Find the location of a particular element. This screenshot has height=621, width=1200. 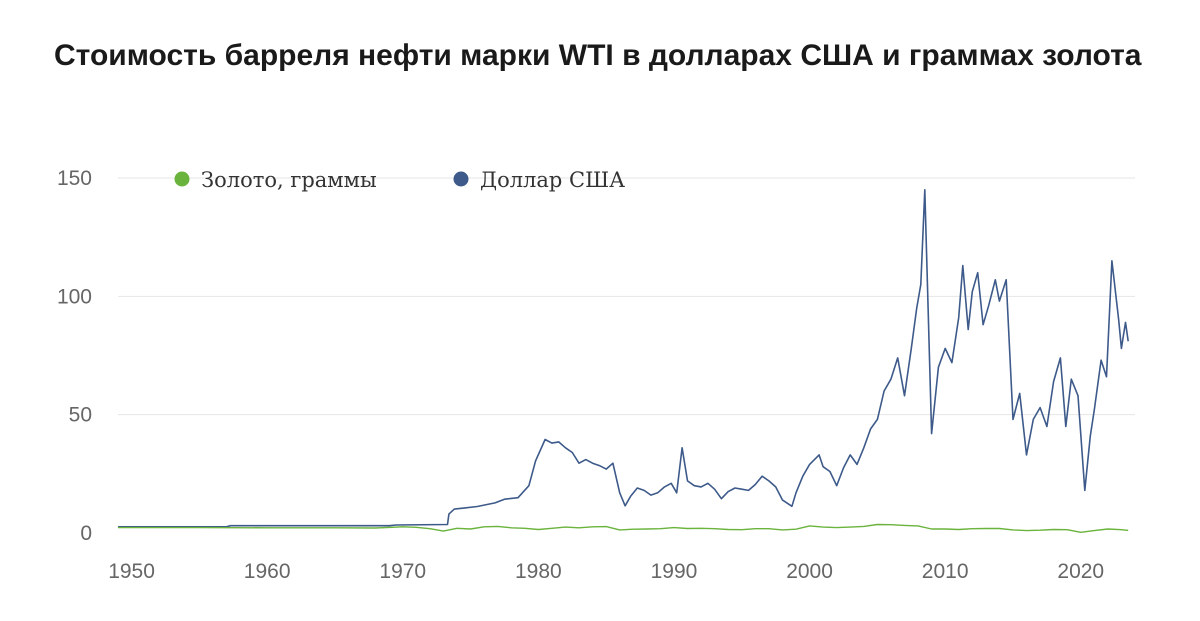

legend-label: Доллар США is located at coordinates (552, 180).